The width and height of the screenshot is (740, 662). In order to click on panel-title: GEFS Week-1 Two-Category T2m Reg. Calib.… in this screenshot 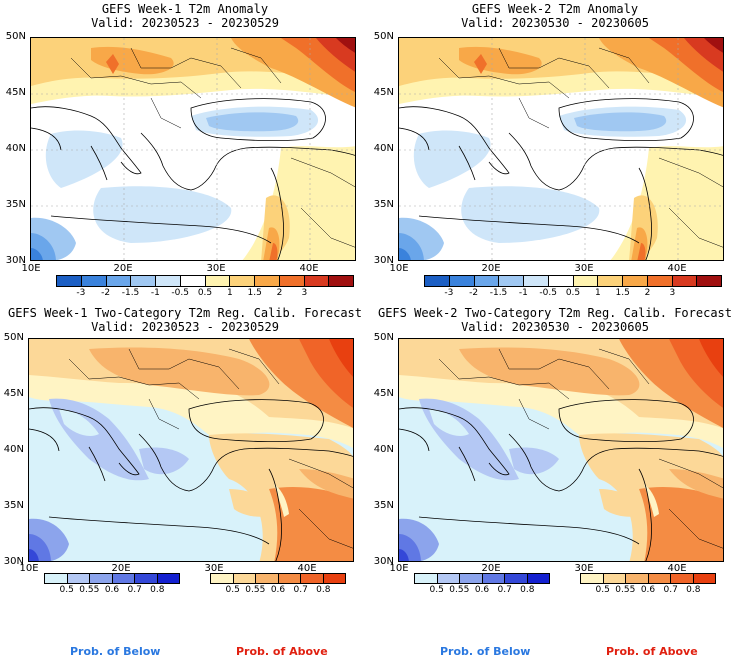, I will do `click(184, 313)`.